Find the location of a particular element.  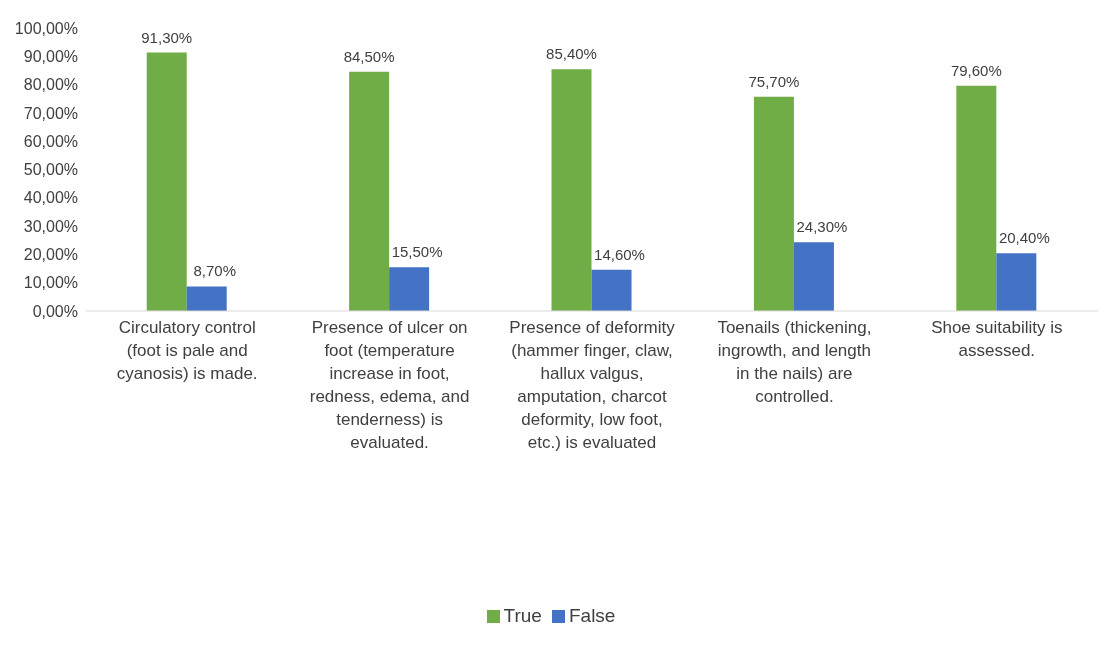

data-label: 91,30% is located at coordinates (167, 37).